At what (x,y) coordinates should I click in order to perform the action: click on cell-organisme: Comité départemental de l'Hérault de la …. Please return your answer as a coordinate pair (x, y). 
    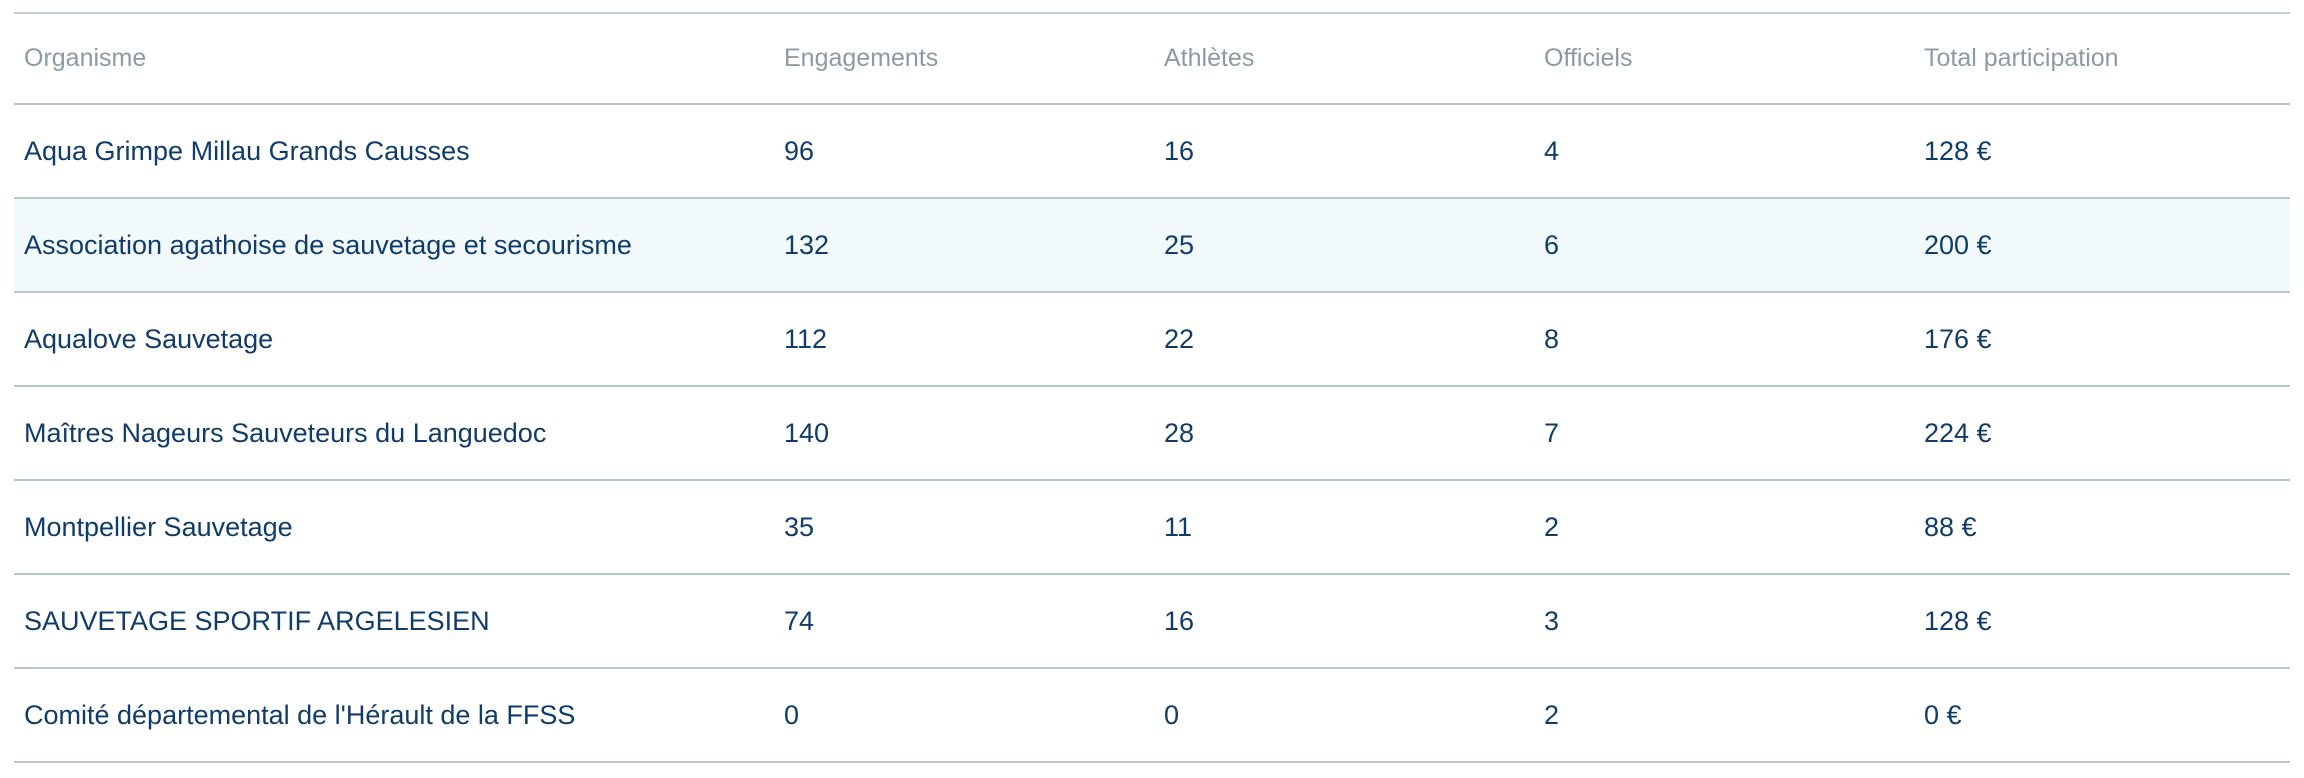
    Looking at the image, I should click on (300, 714).